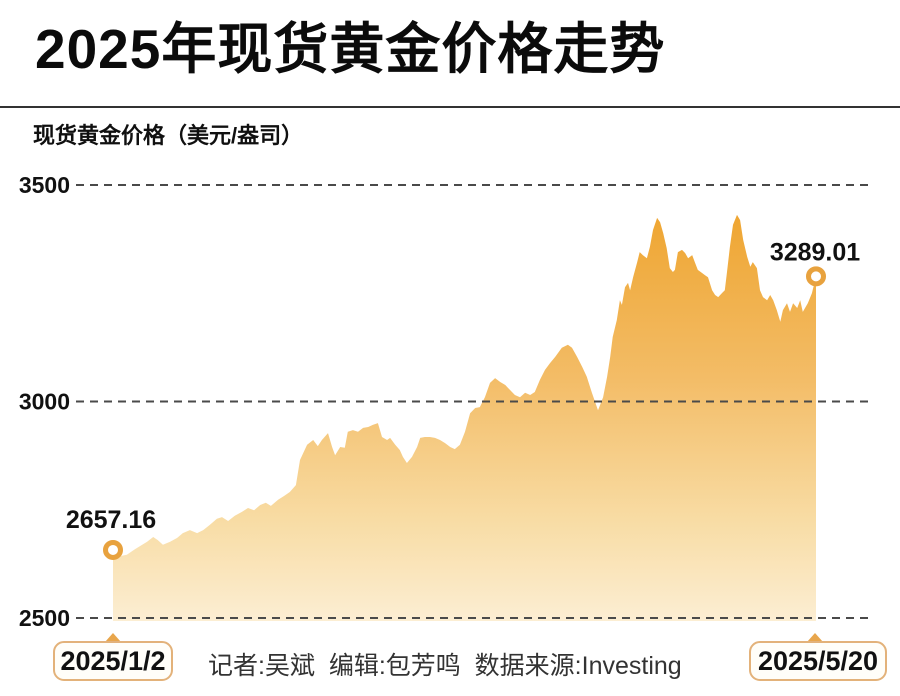  I want to click on start-value-label: 2657.16, so click(111, 520).